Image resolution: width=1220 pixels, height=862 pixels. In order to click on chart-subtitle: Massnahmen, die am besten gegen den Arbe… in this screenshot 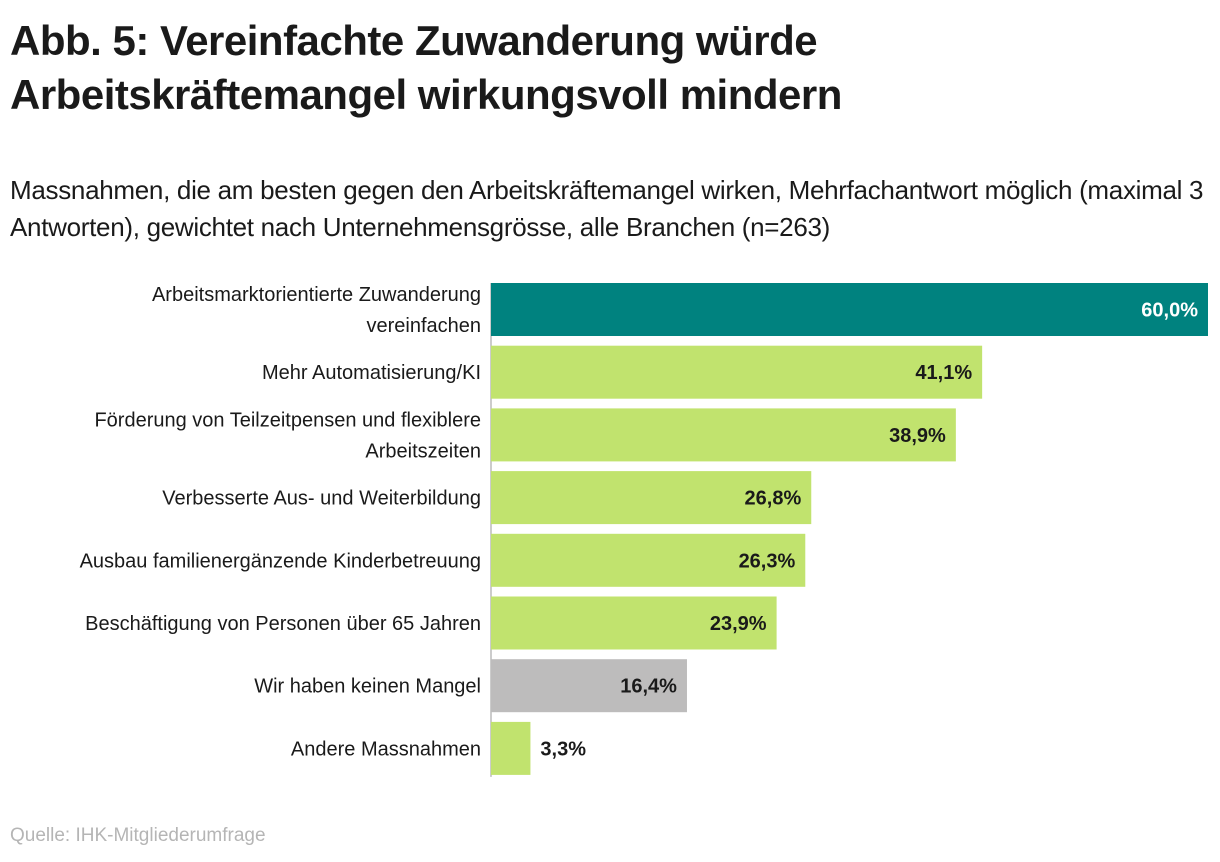, I will do `click(607, 208)`.